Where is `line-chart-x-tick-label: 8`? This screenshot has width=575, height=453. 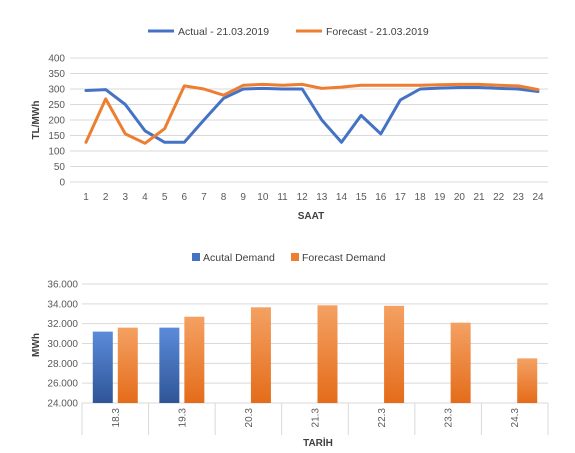 line-chart-x-tick-label: 8 is located at coordinates (224, 197).